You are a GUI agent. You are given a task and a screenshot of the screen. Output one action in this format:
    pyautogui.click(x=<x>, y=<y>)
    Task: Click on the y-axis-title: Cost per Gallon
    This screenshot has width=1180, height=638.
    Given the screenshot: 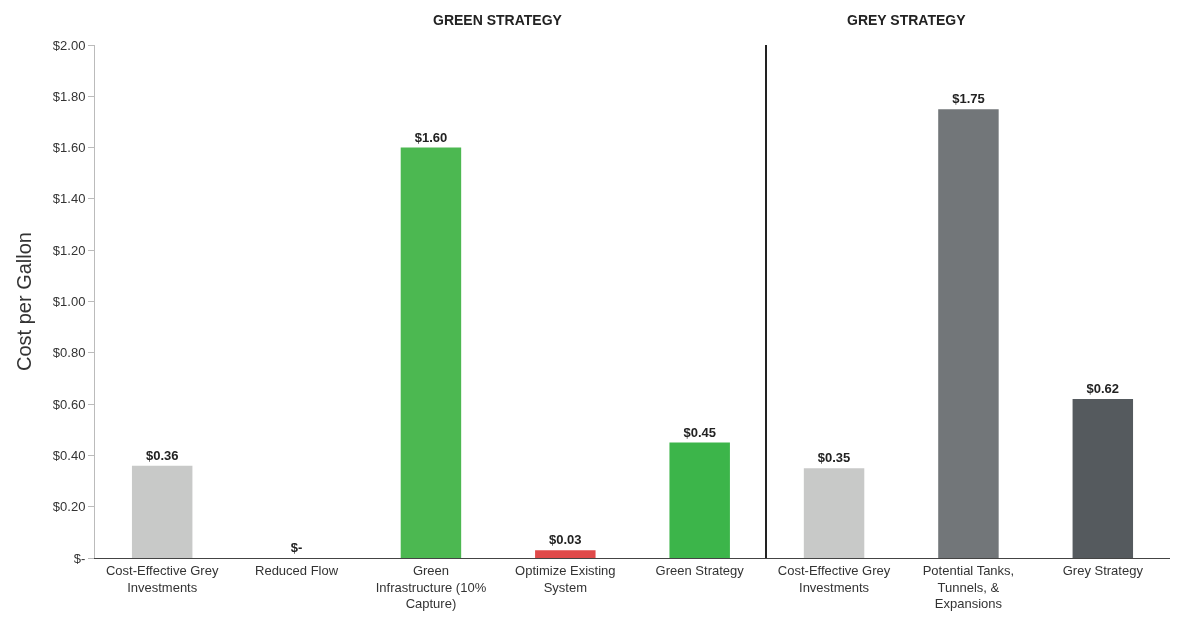 What is the action you would take?
    pyautogui.click(x=24, y=301)
    